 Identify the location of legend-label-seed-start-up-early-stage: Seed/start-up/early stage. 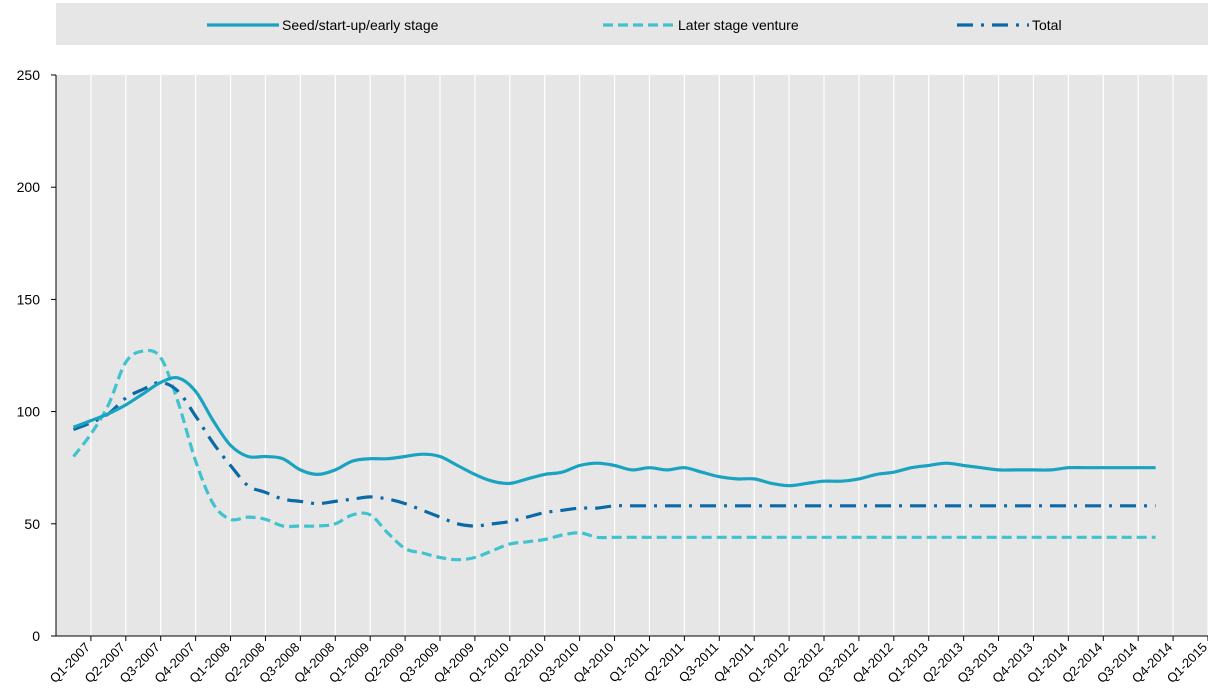
(360, 25).